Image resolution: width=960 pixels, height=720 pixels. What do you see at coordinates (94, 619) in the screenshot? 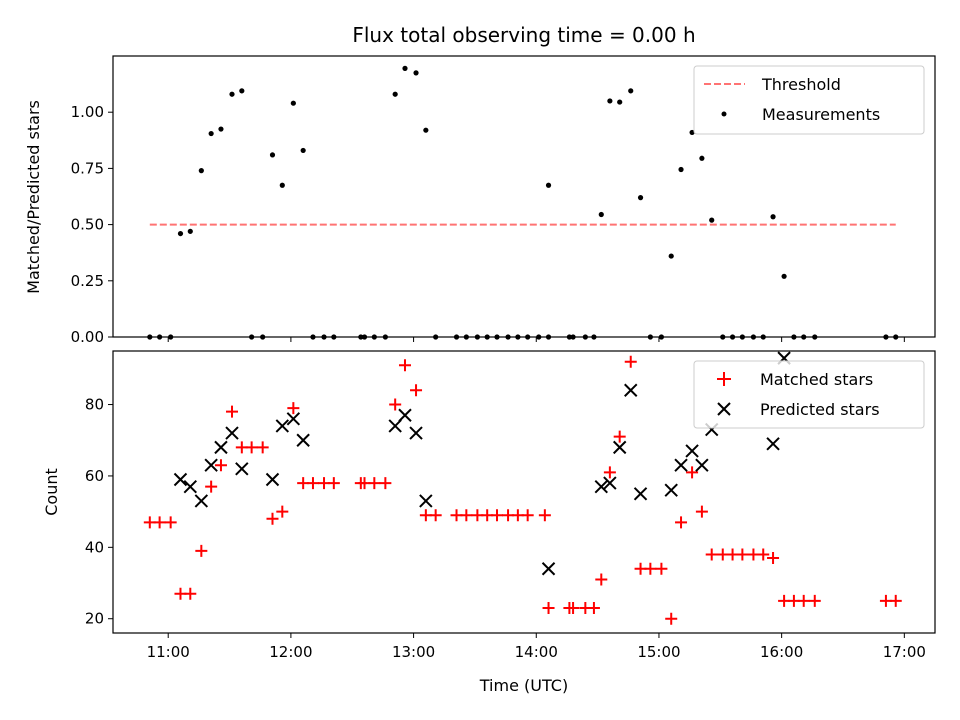
I see `y-tick-label: 20` at bounding box center [94, 619].